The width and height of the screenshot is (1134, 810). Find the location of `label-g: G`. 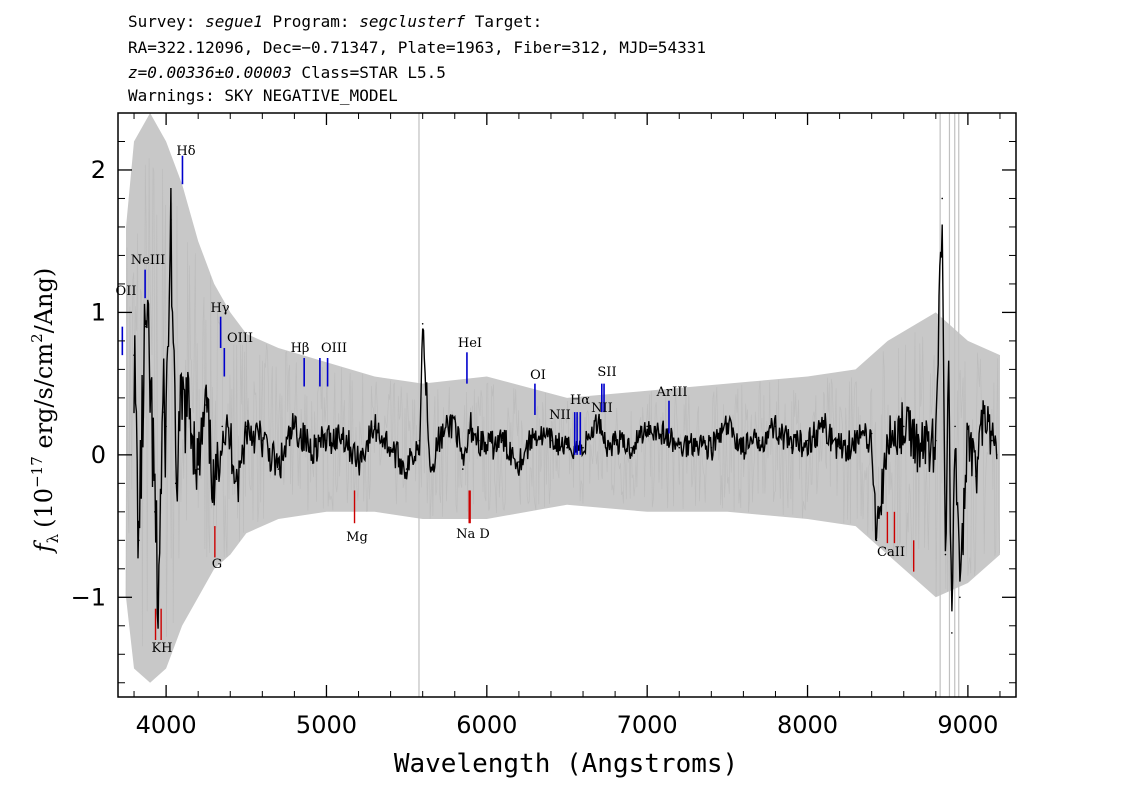

label-g: G is located at coordinates (217, 564).